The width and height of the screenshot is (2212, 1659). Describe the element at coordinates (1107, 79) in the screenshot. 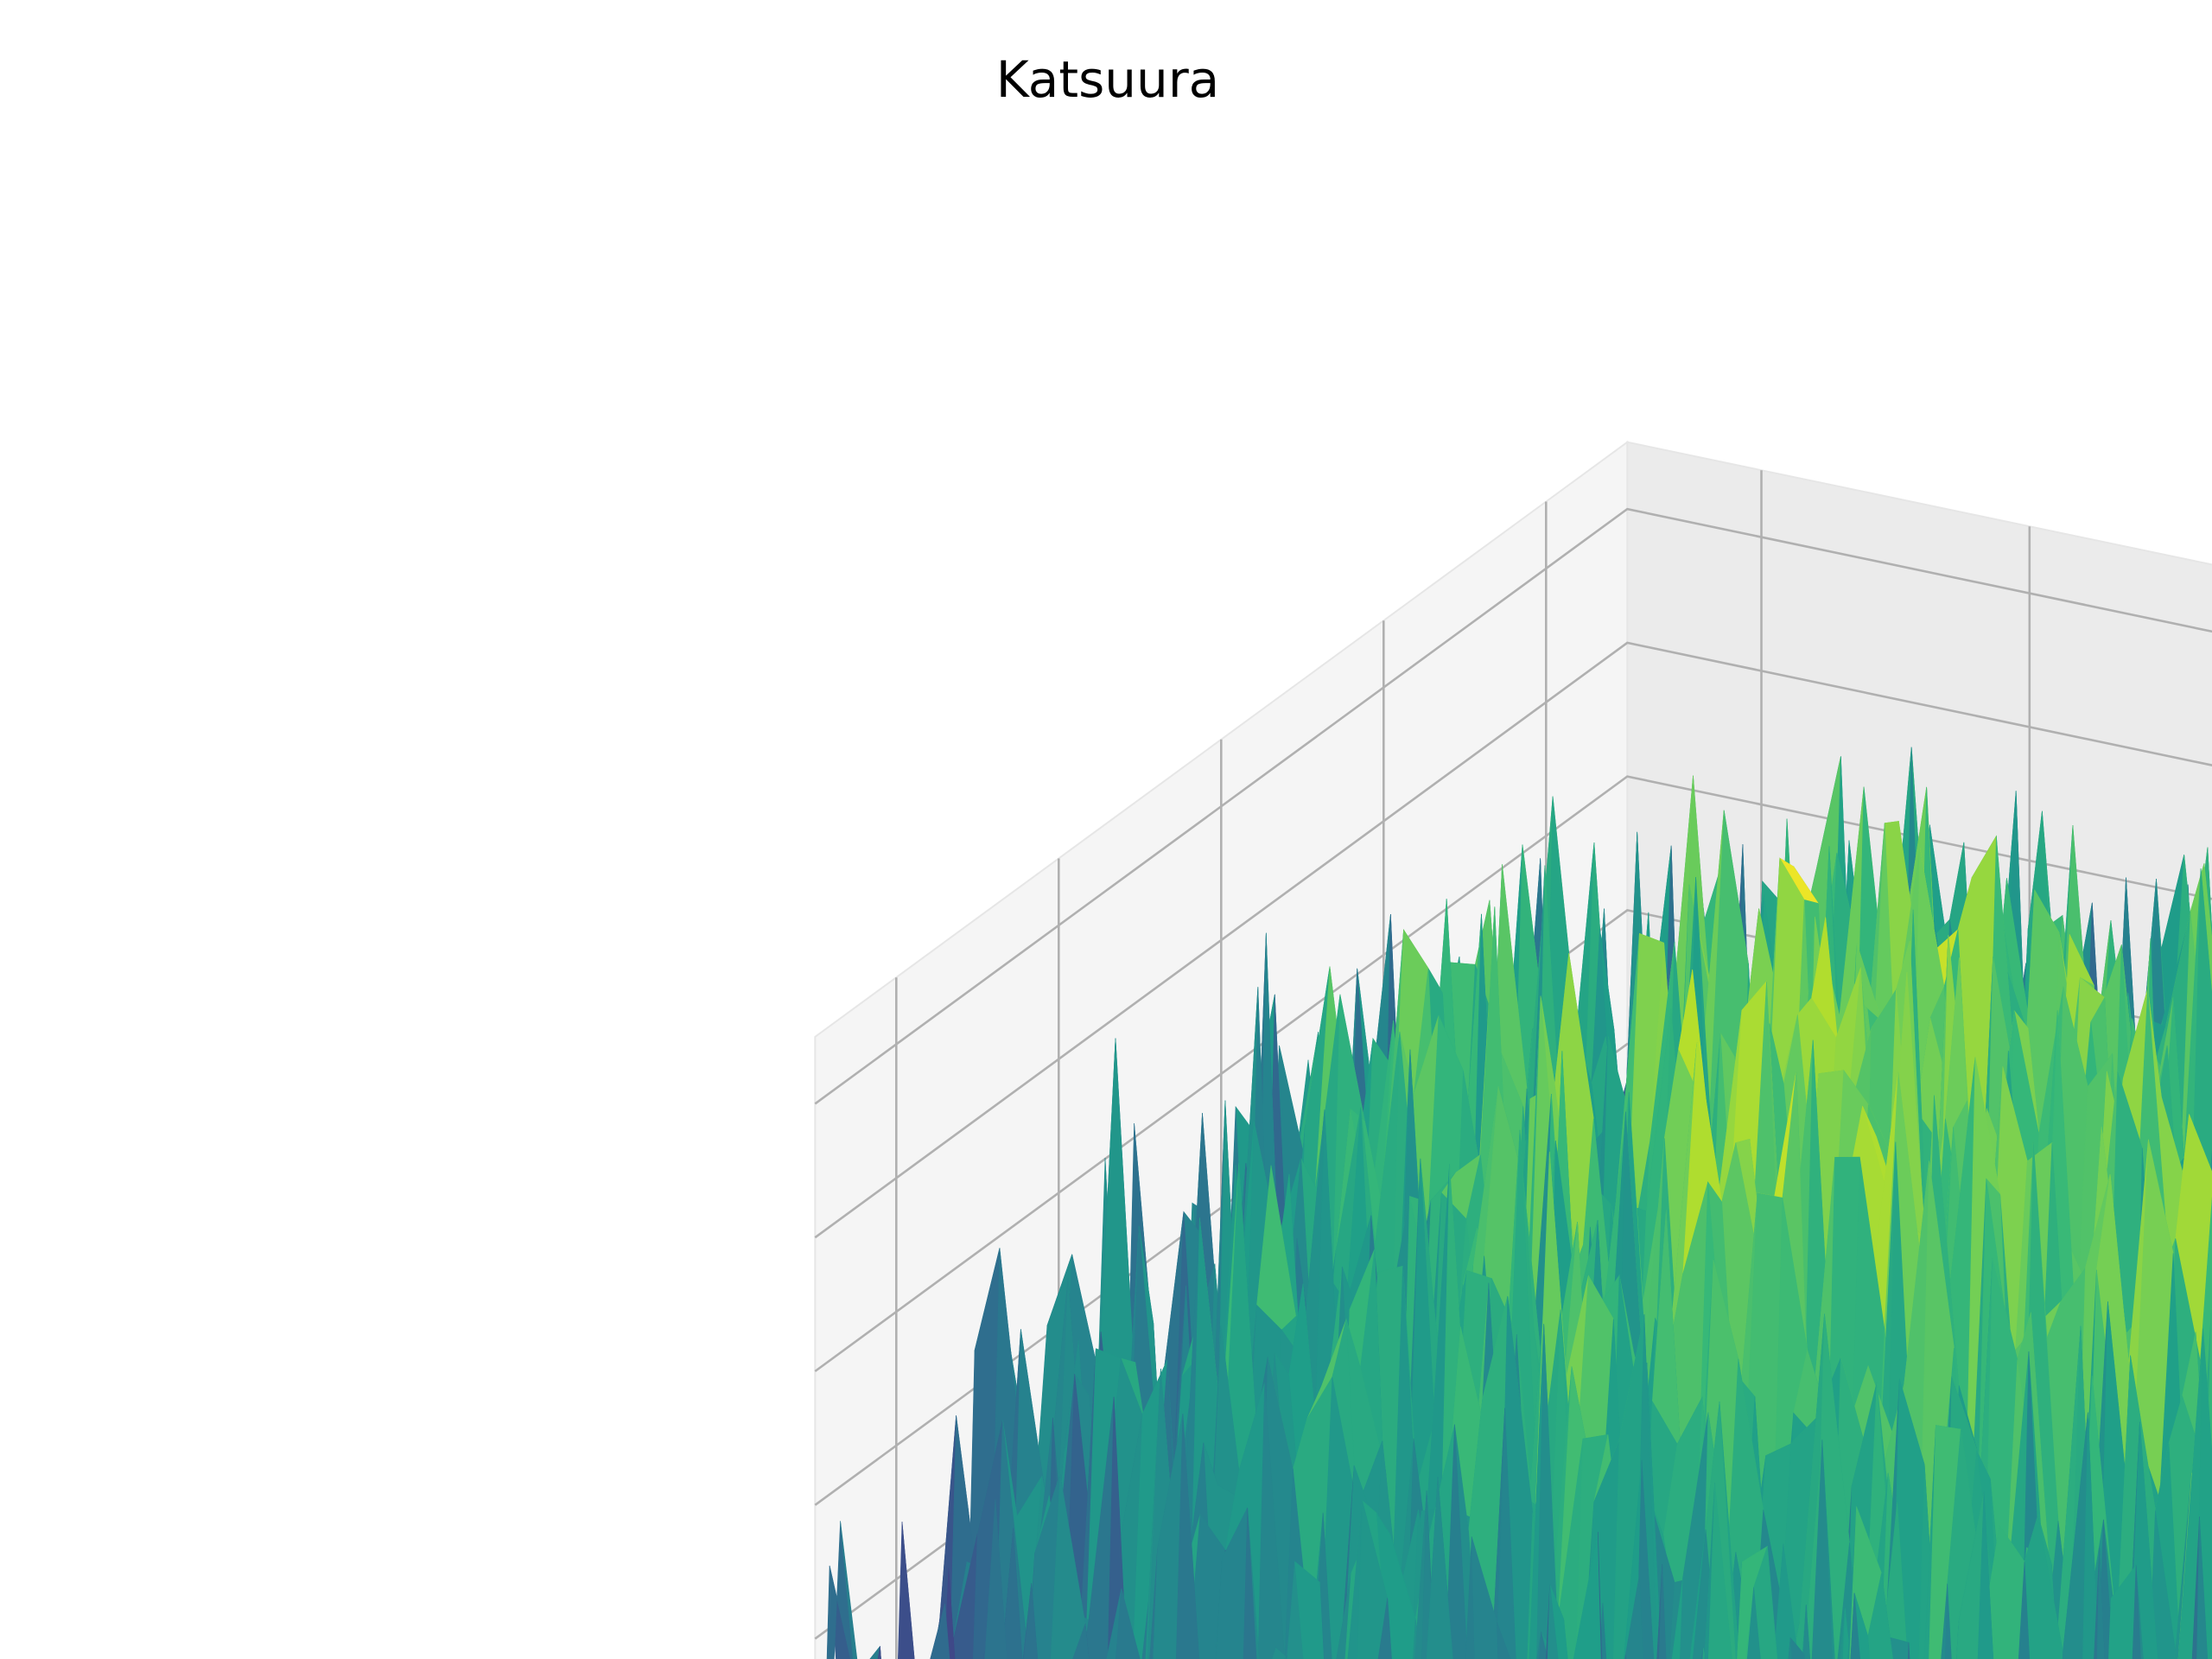

I see `chart-title: Katsuura` at that location.